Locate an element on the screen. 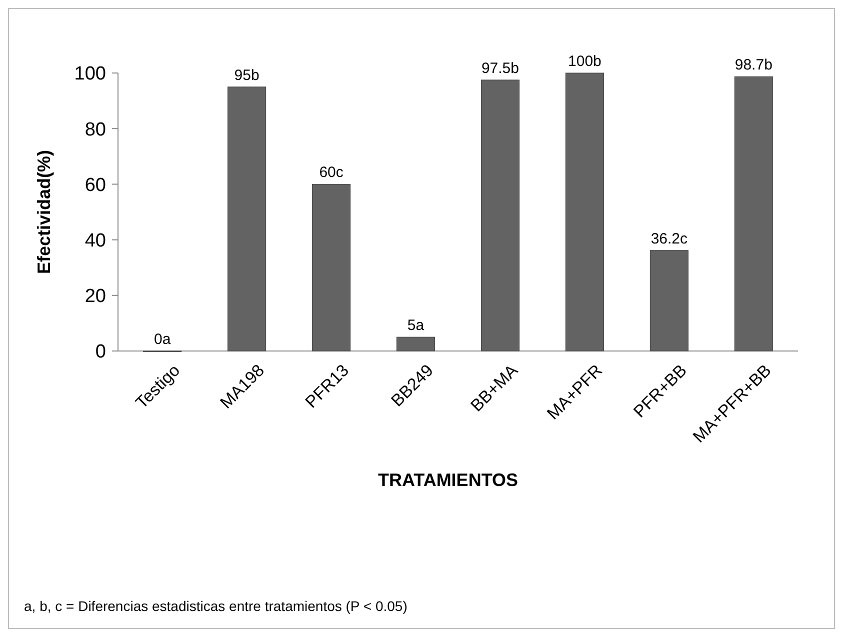 Image resolution: width=843 pixels, height=637 pixels. y-tick-label: 0 is located at coordinates (100, 352).